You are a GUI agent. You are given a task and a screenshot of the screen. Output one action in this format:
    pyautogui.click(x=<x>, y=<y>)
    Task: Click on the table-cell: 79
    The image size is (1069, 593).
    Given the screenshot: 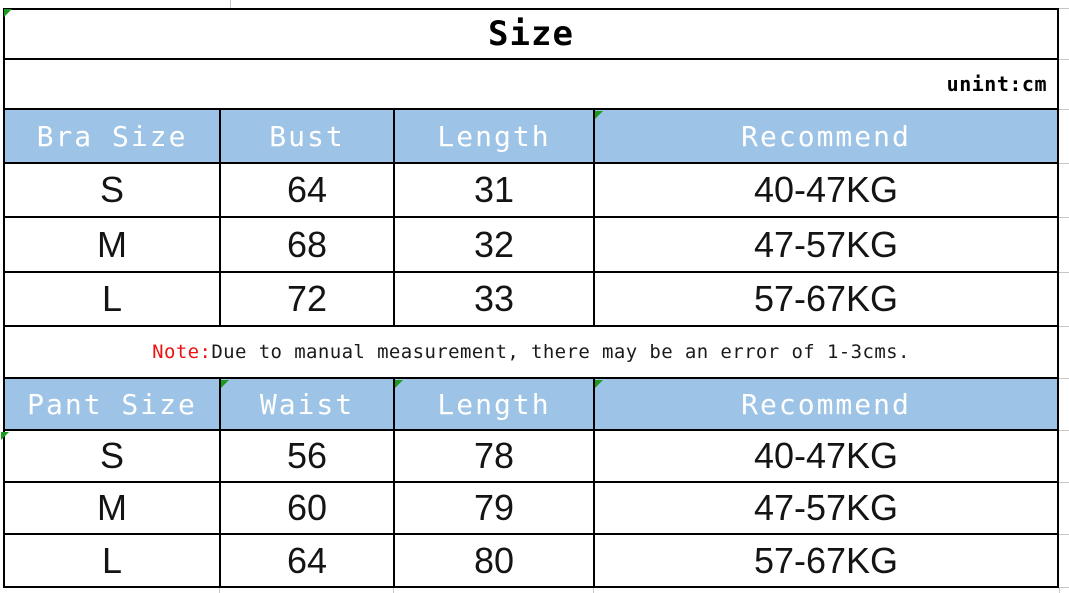 What is the action you would take?
    pyautogui.click(x=494, y=508)
    